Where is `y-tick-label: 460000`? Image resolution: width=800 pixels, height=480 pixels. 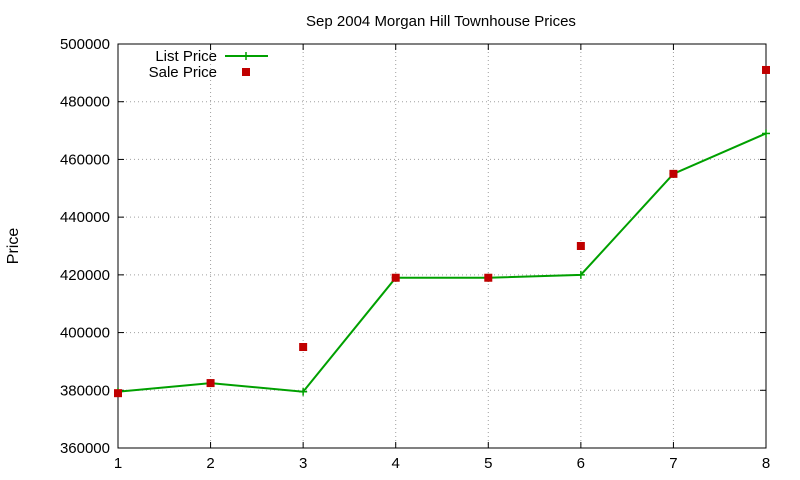
y-tick-label: 460000 is located at coordinates (85, 159).